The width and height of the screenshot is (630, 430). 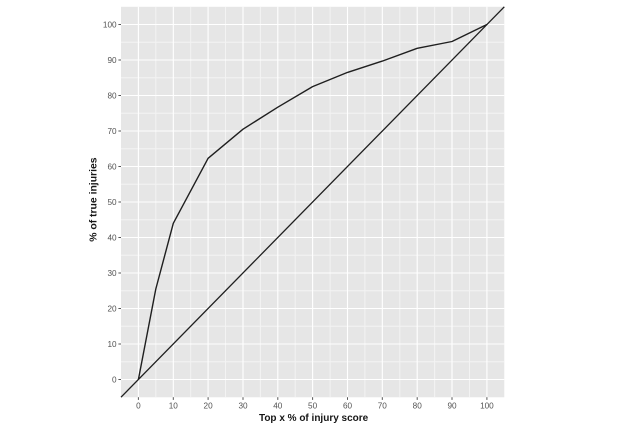 I want to click on svg-text: Top x % of injury score, so click(x=314, y=418).